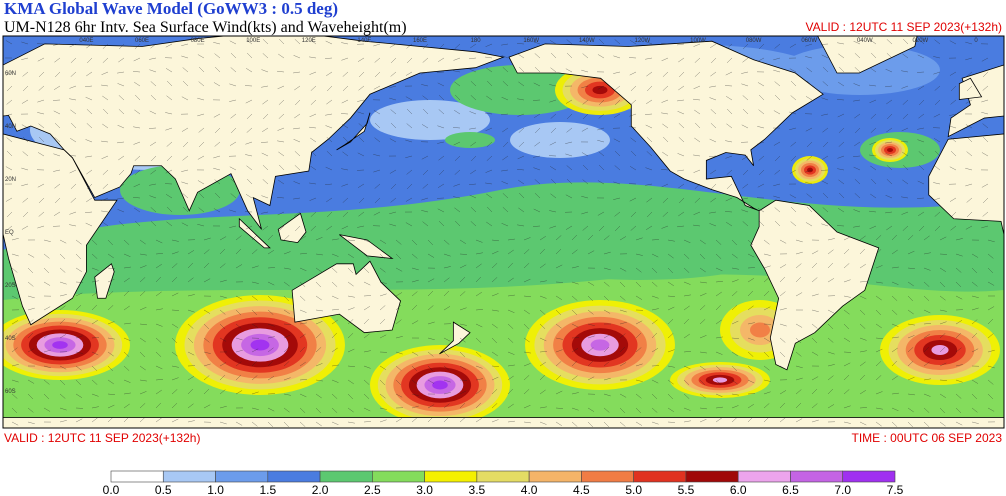  Describe the element at coordinates (842, 489) in the screenshot. I see `colorbar-label: 7.0` at that location.